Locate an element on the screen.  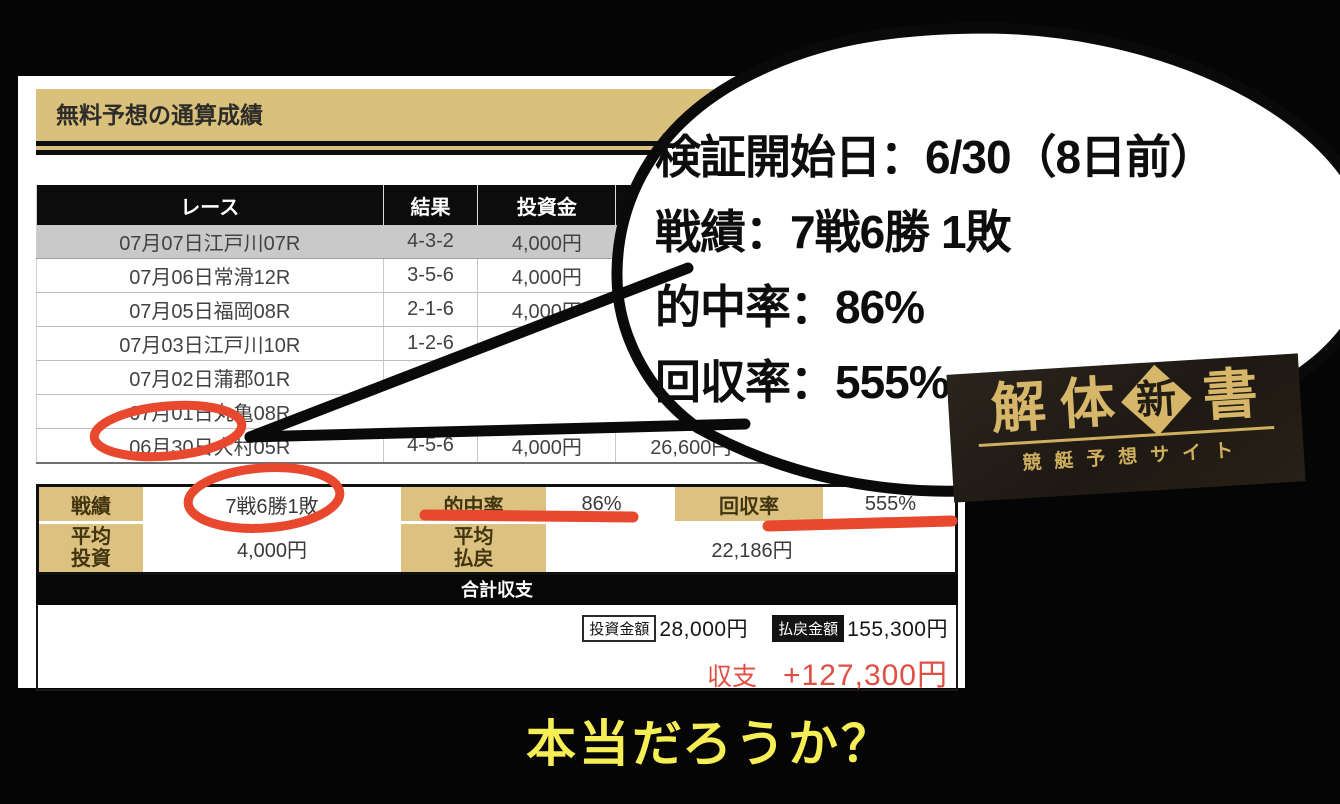
logo-title-left: 解体 is located at coordinates (1060, 405).